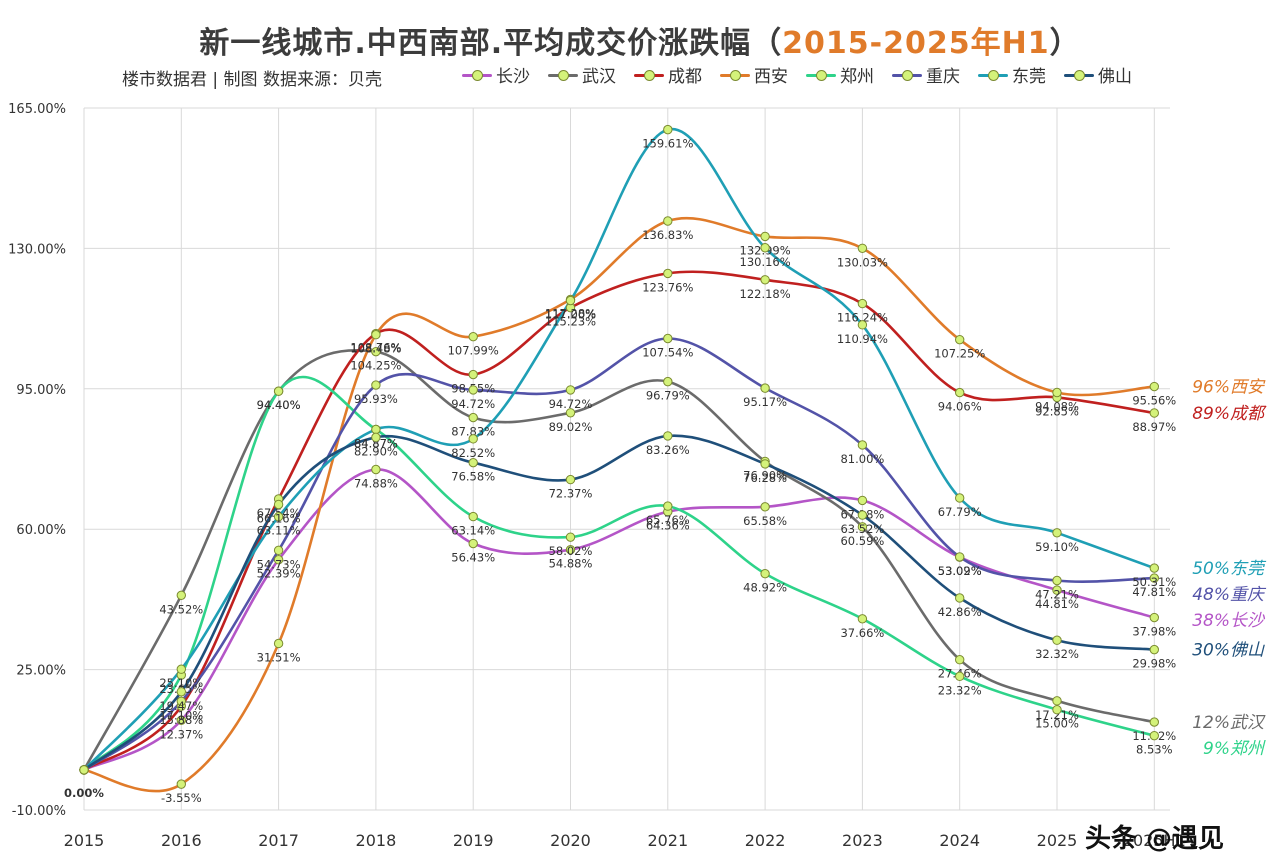 This screenshot has width=1280, height=868. I want to click on data-label: 116.24%, so click(862, 318).